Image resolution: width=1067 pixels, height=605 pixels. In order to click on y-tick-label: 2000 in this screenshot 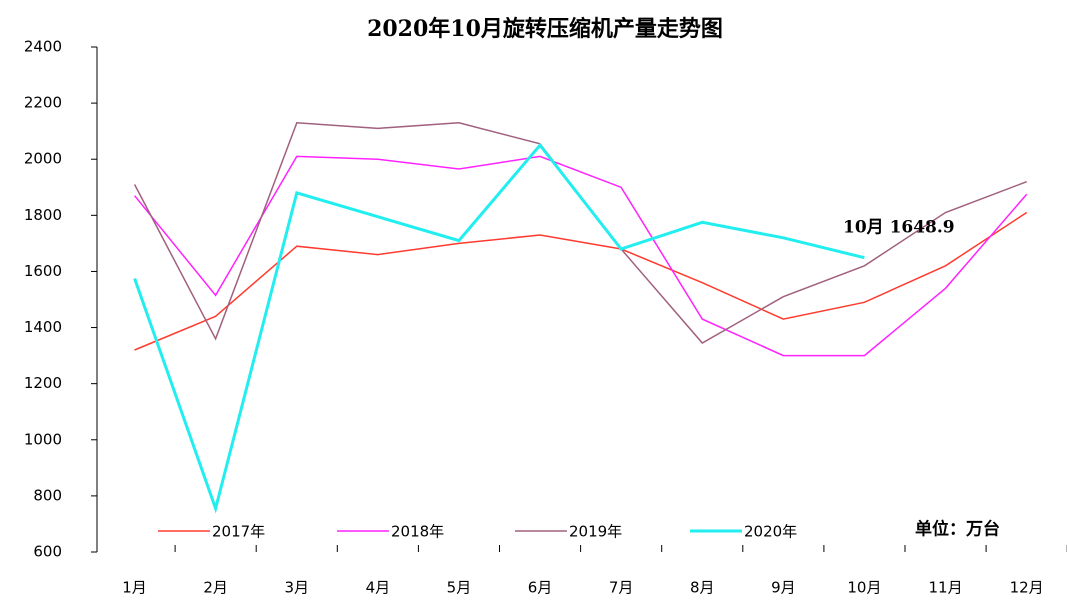, I will do `click(43, 159)`.